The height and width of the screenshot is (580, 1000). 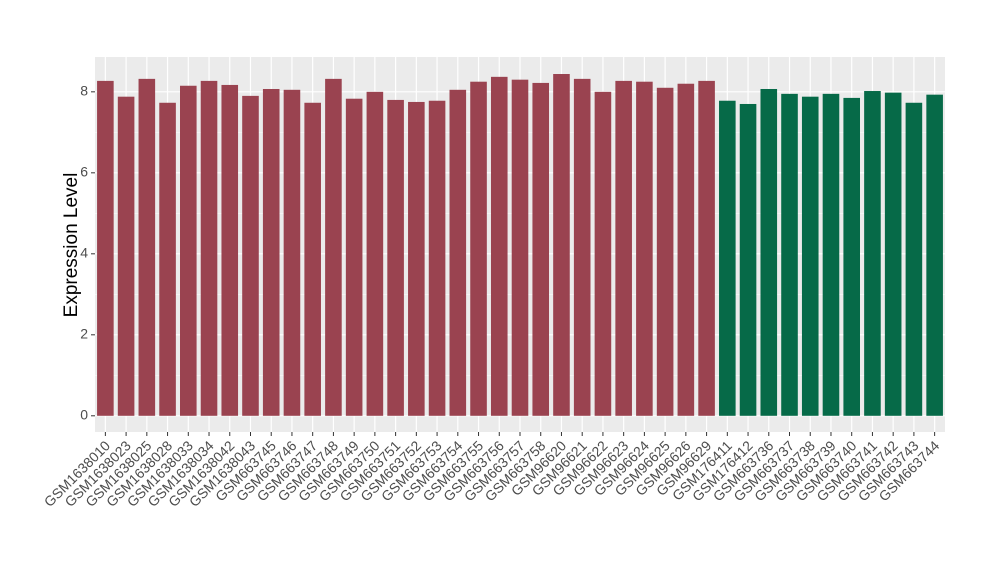 I want to click on y-tick-label: 6, so click(x=84, y=172).